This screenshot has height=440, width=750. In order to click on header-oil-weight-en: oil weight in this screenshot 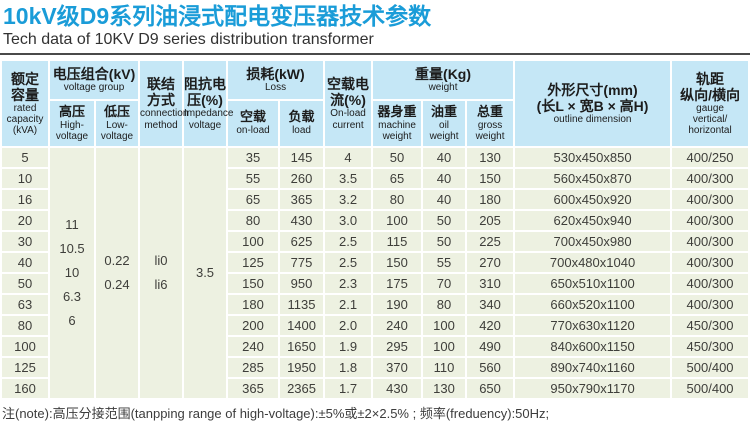, I will do `click(444, 130)`.